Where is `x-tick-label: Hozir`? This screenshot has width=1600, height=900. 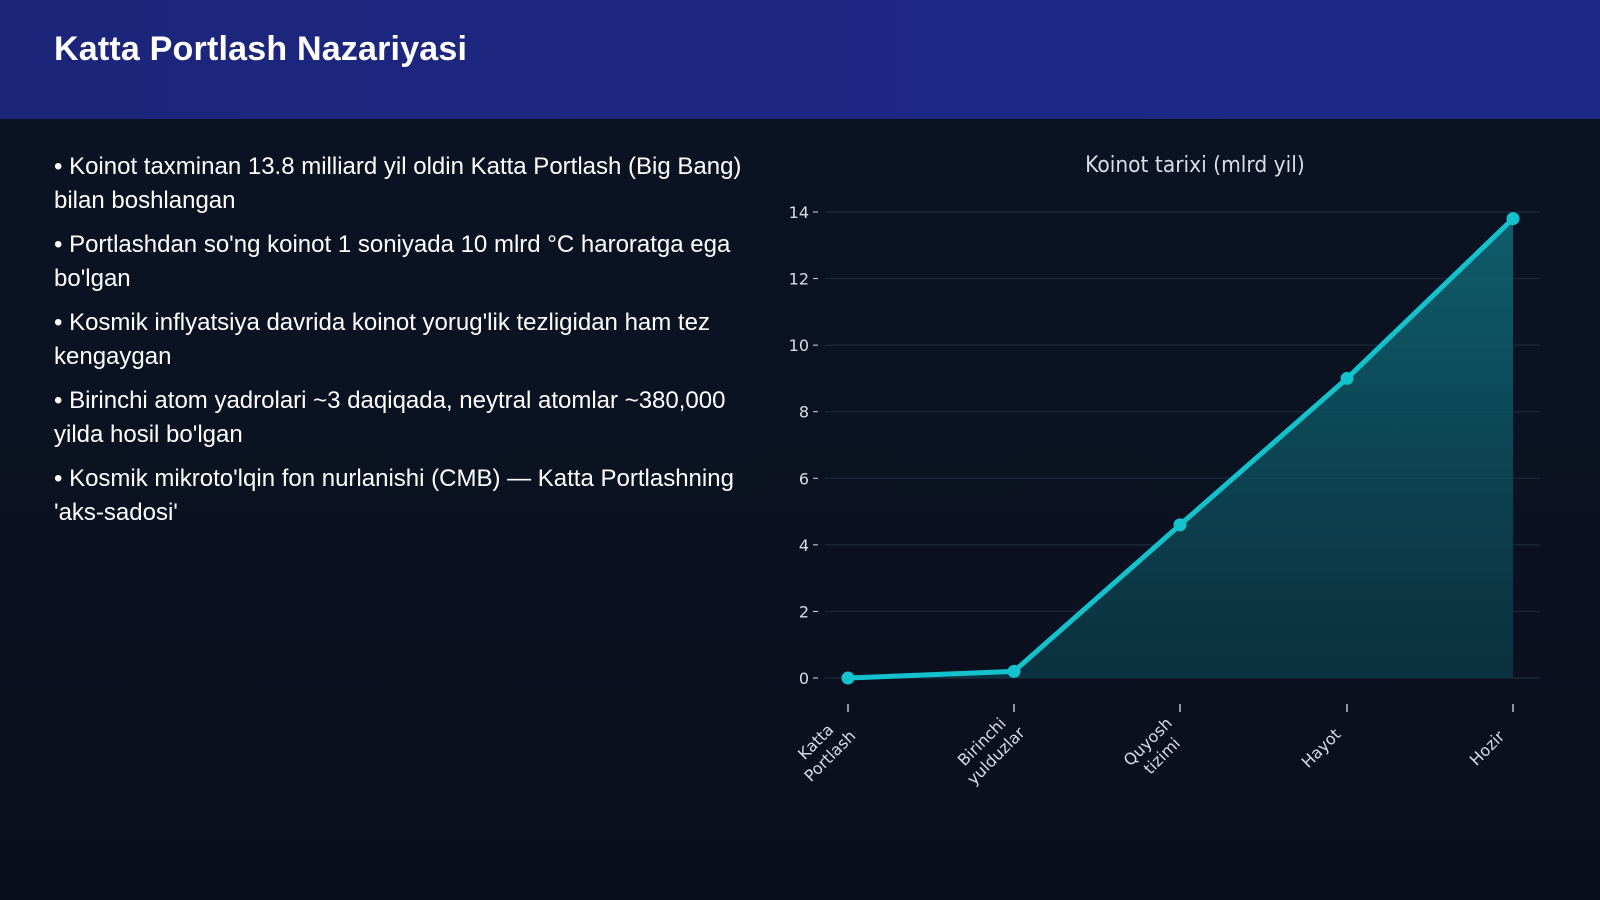 x-tick-label: Hozir is located at coordinates (1487, 748).